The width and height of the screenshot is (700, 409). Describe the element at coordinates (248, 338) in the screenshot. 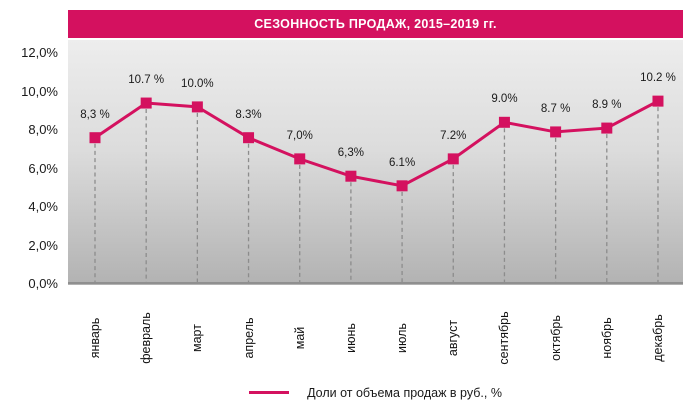

I see `x-axis-month-label: апрель` at that location.